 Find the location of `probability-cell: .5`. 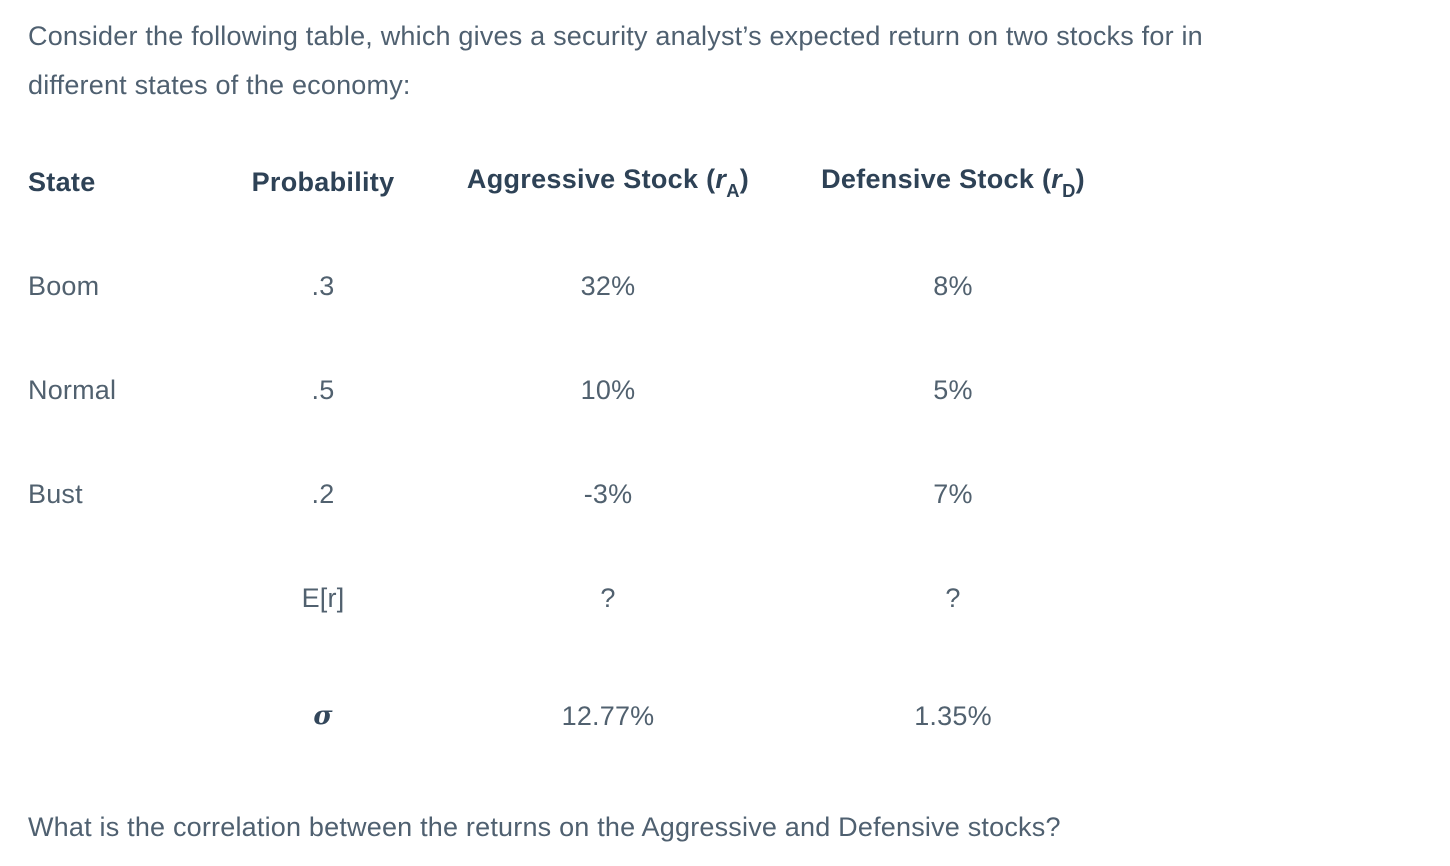

probability-cell: .5 is located at coordinates (323, 389).